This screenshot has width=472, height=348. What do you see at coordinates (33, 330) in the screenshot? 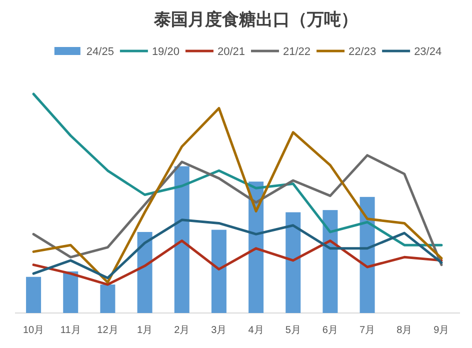
I see `x-tick-label: 10月` at bounding box center [33, 330].